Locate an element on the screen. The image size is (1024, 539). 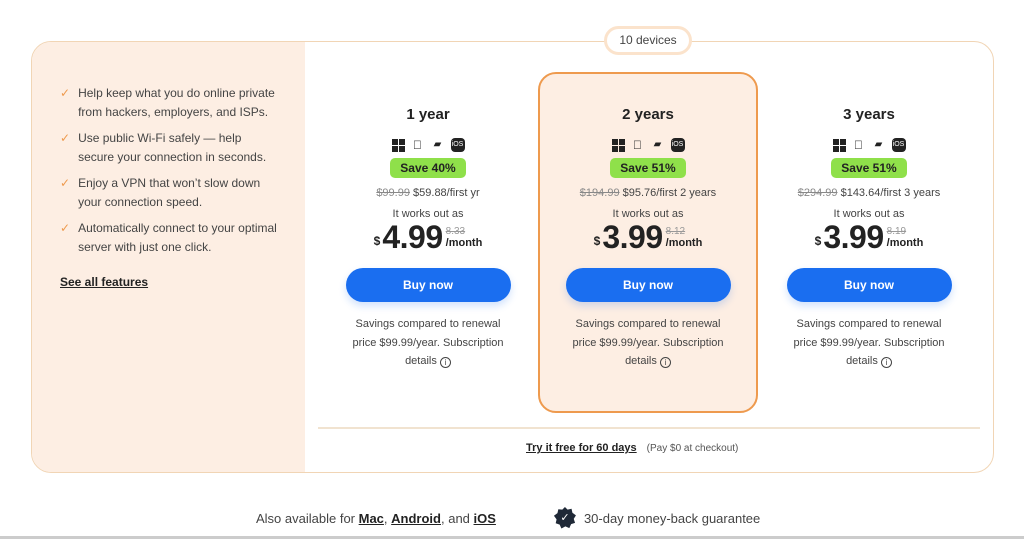
plan-title: 2 years is located at coordinates (648, 114).